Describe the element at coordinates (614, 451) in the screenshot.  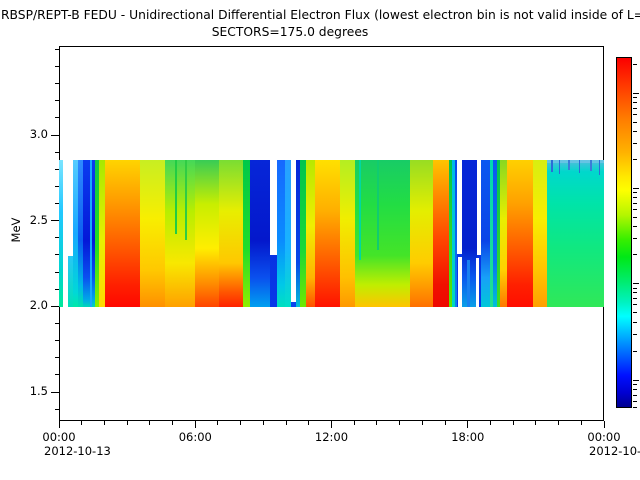
I see `x-date-label: 2012-10-` at that location.